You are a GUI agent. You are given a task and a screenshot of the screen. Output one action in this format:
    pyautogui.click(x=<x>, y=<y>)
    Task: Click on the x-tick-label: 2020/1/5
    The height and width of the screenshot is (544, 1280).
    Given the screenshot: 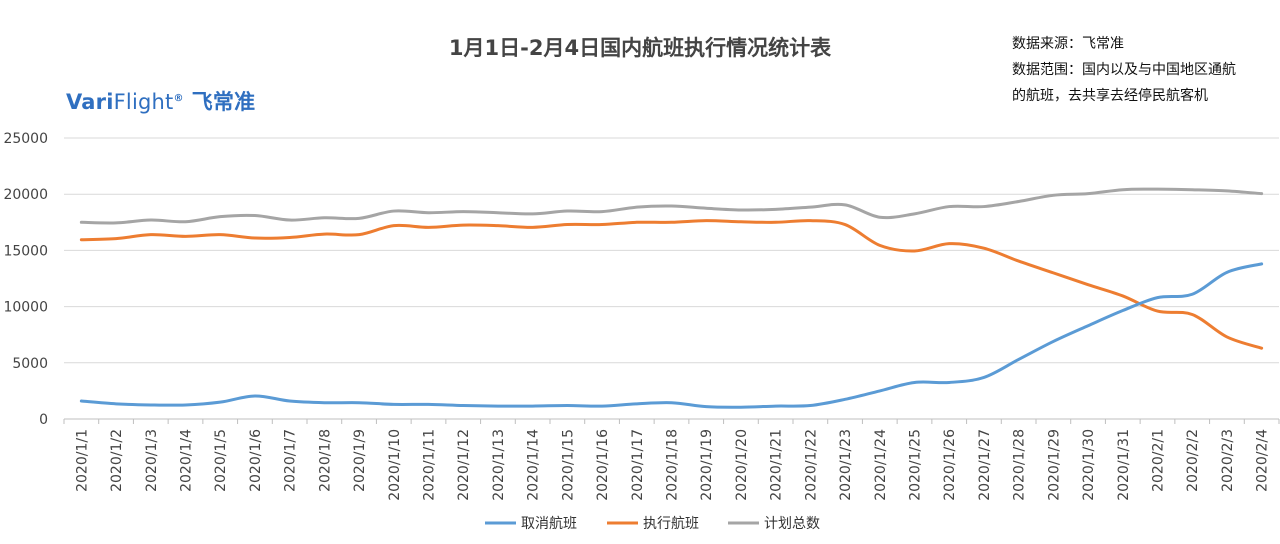 What is the action you would take?
    pyautogui.click(x=221, y=460)
    